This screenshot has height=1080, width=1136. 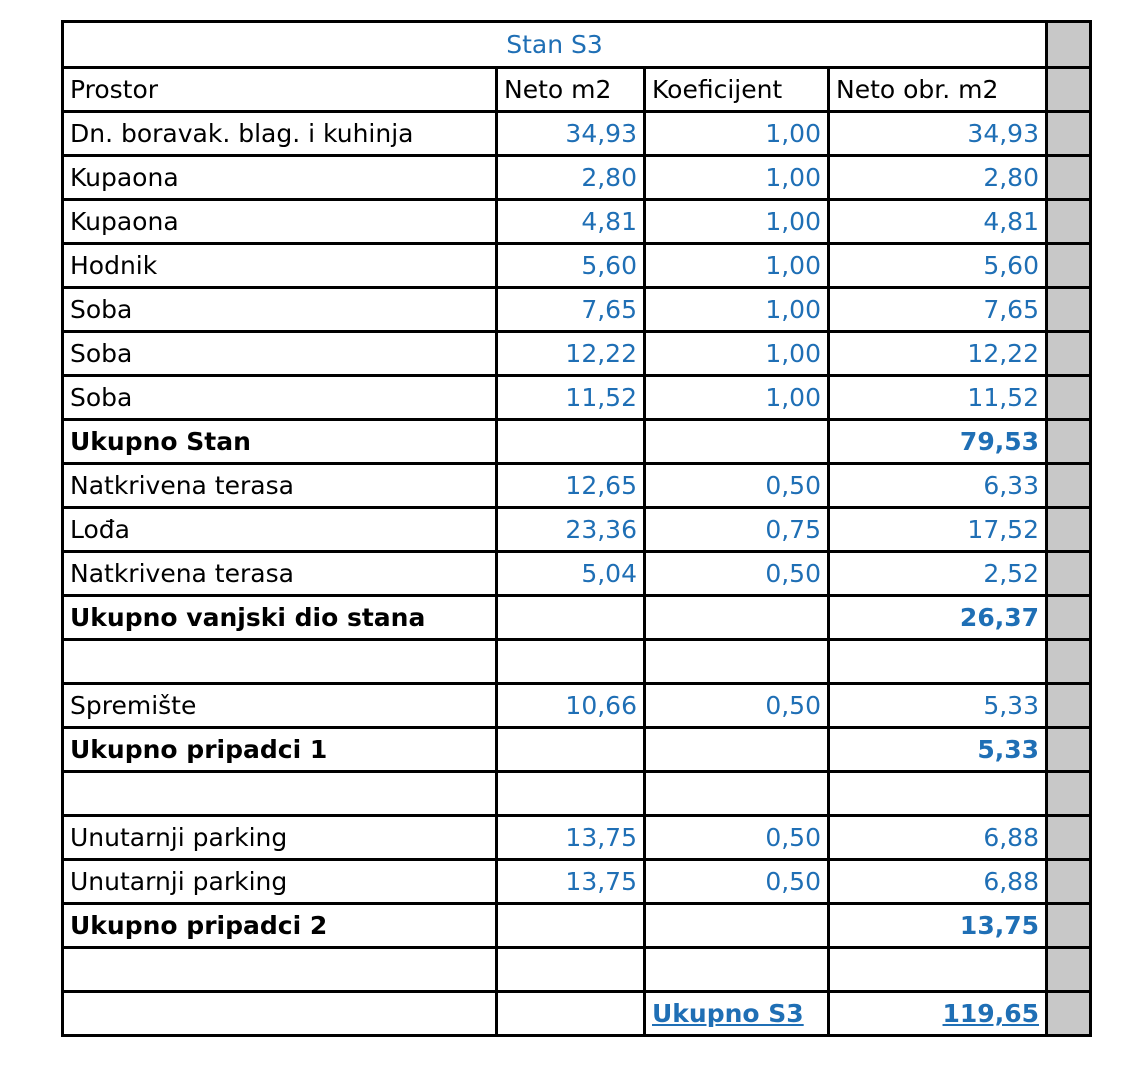 I want to click on header-prostor: Prostor, so click(x=279, y=89).